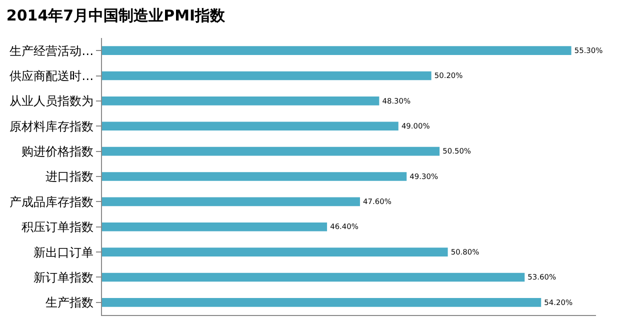 The width and height of the screenshot is (641, 327). I want to click on y-tick-label: 新出口订单, so click(64, 252).